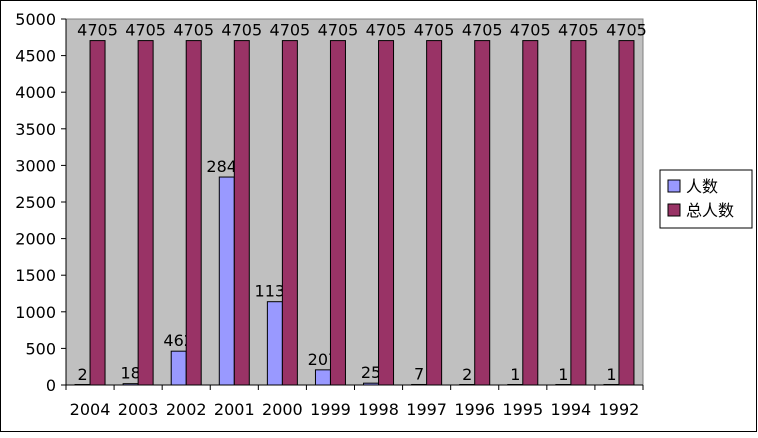  I want to click on data-label: 25, so click(371, 372).